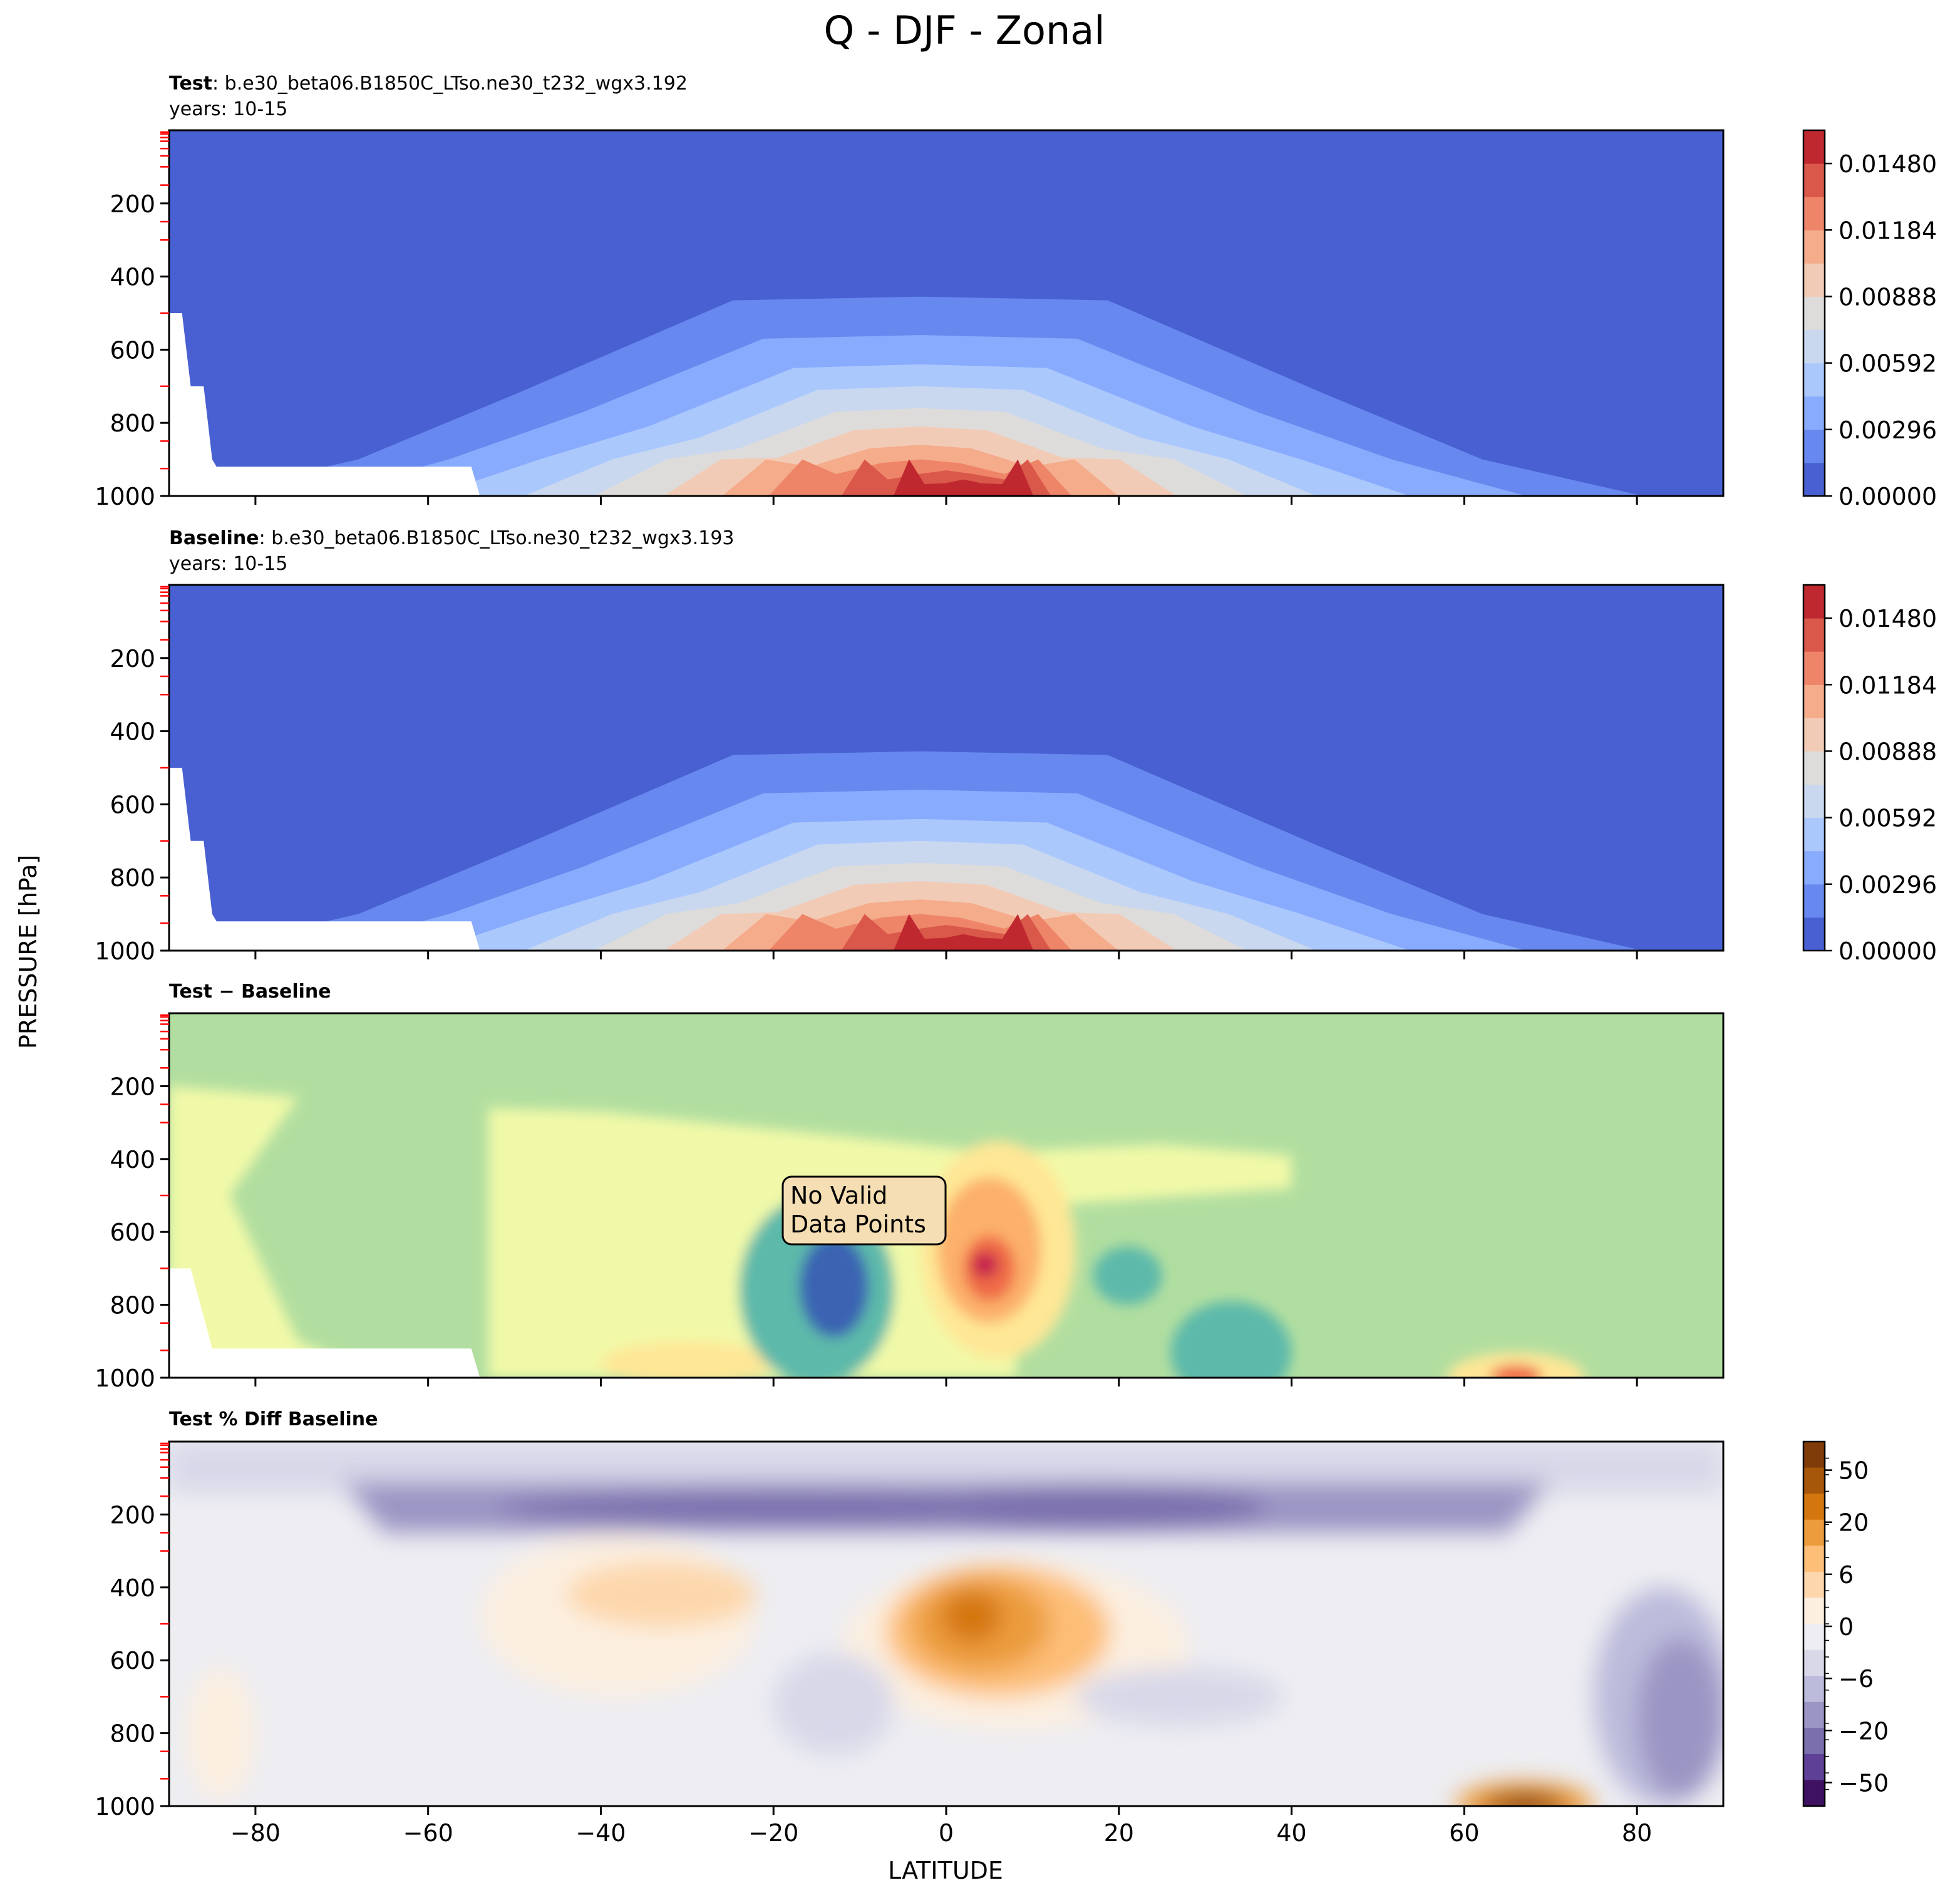 This screenshot has height=1900, width=1960. I want to click on colorbar-tick-label: 0.00000, so click(1888, 951).